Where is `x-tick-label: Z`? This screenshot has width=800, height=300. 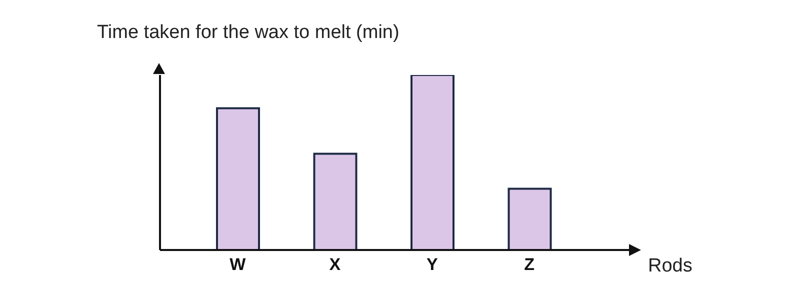 x-tick-label: Z is located at coordinates (529, 264).